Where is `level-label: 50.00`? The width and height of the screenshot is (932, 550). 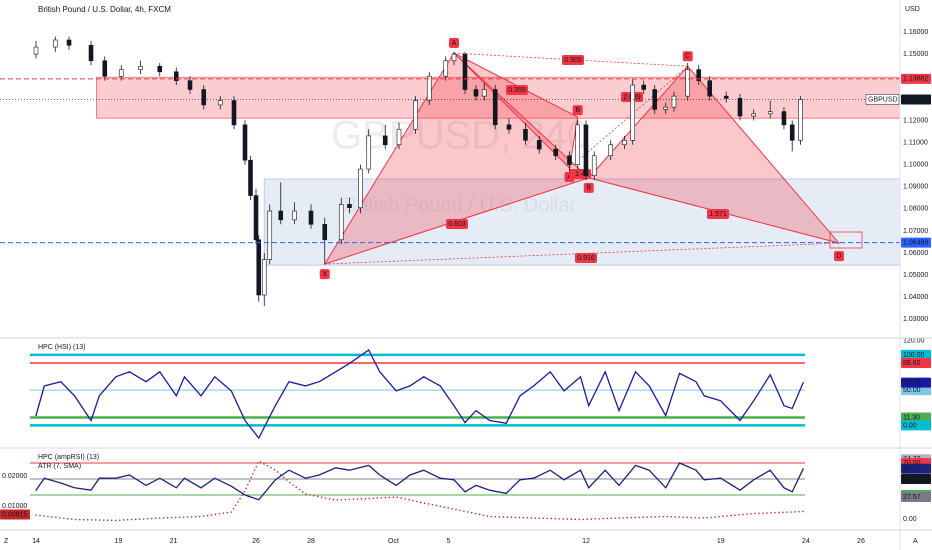
level-label: 50.00 is located at coordinates (912, 479).